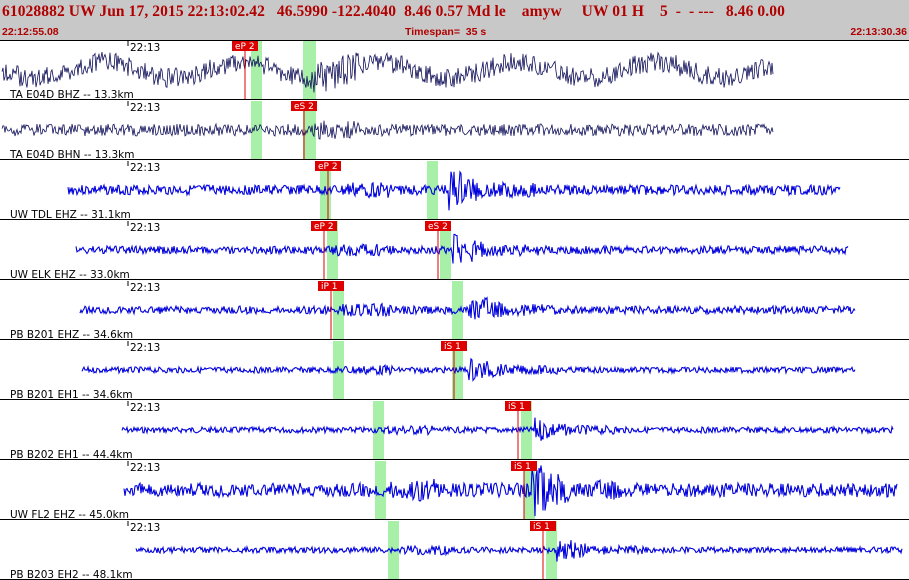 This screenshot has height=580, width=909. What do you see at coordinates (71, 335) in the screenshot?
I see `station-label: PB B201 EHZ -- 34.6km` at bounding box center [71, 335].